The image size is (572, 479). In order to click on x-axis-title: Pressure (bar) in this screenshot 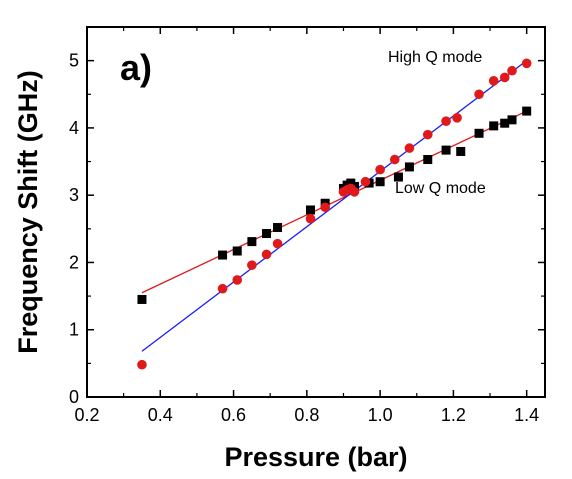, I will do `click(315, 457)`.